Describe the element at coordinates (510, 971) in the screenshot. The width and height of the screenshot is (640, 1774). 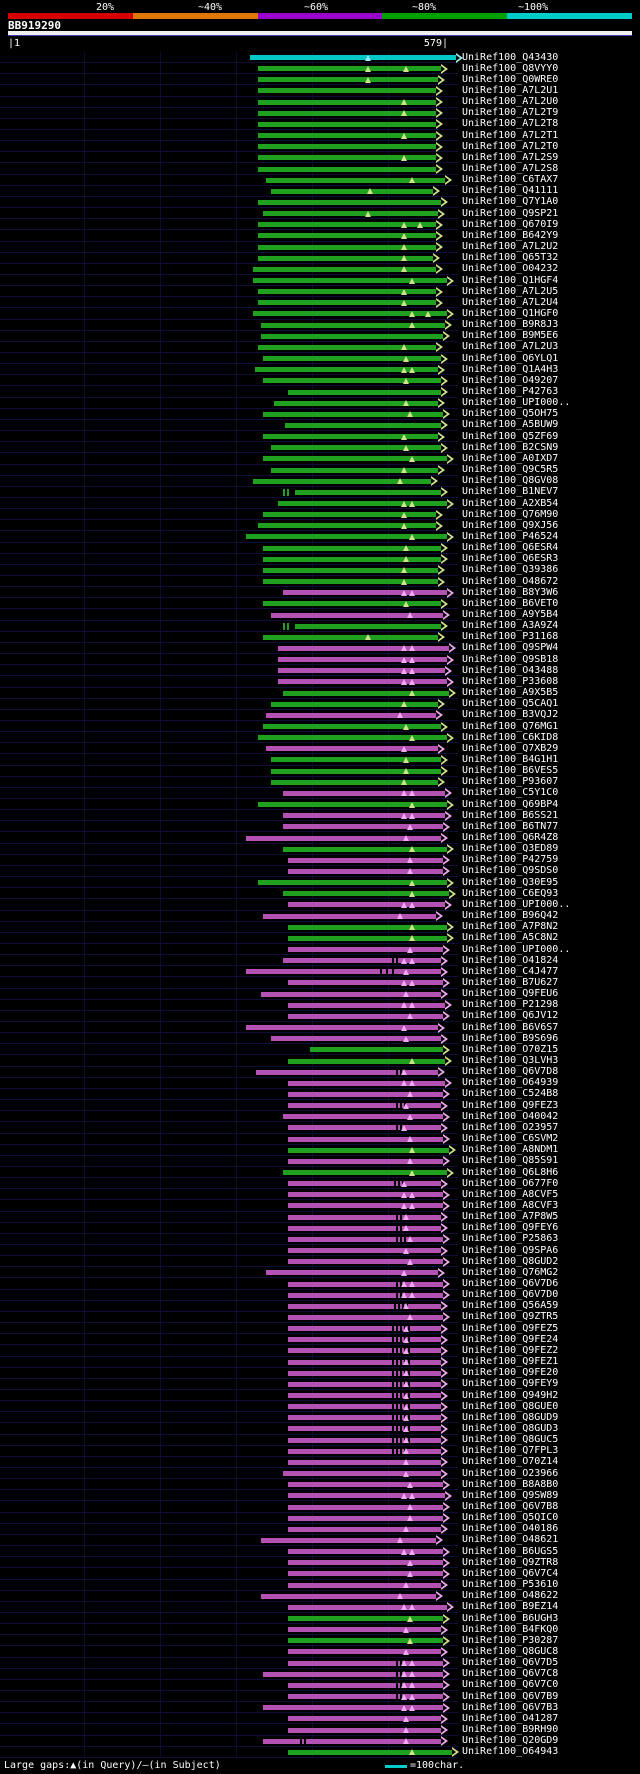
I see `hit-label: UniRef100_C4J477` at that location.